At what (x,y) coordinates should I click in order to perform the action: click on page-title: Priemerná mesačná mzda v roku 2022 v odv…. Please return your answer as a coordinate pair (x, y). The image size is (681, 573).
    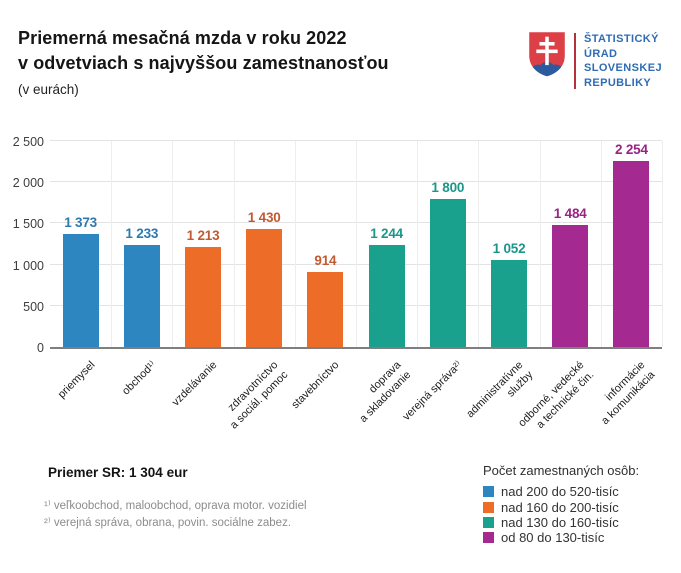
    Looking at the image, I should click on (203, 50).